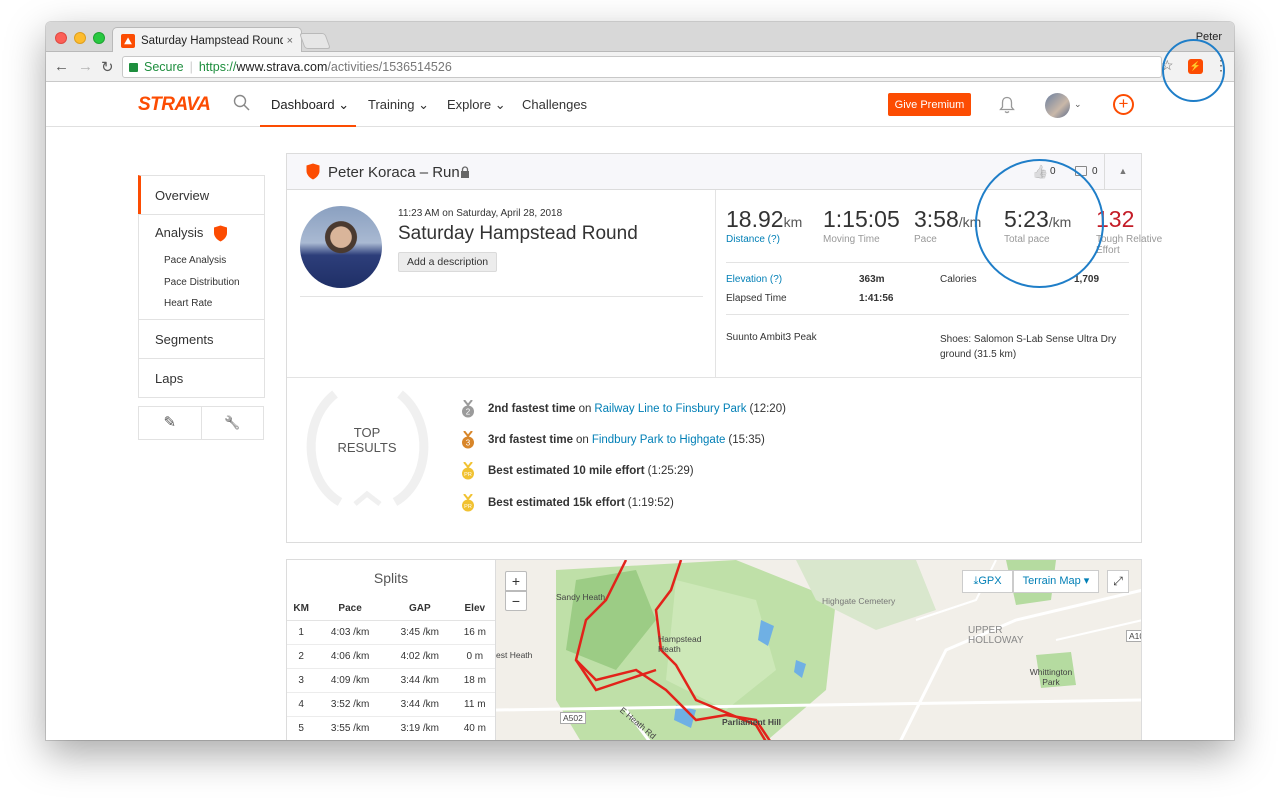  What do you see at coordinates (474, 656) in the screenshot?
I see `split-elev: 0 m` at bounding box center [474, 656].